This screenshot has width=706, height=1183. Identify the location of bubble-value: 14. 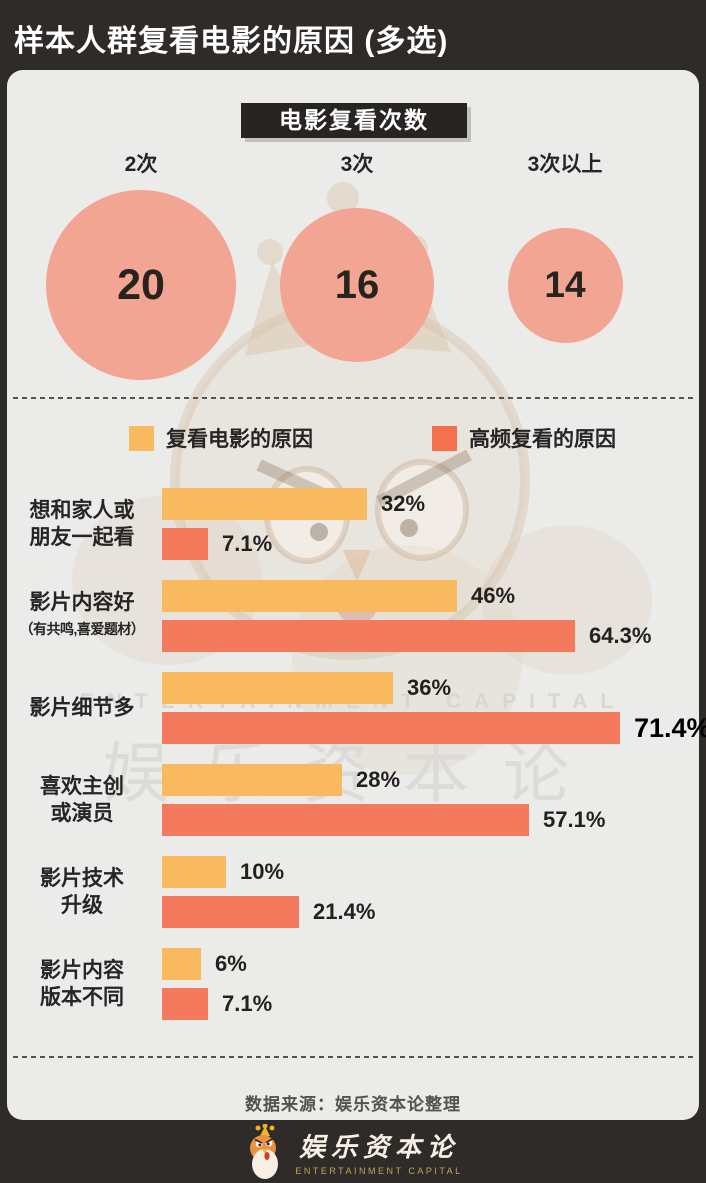
(565, 285).